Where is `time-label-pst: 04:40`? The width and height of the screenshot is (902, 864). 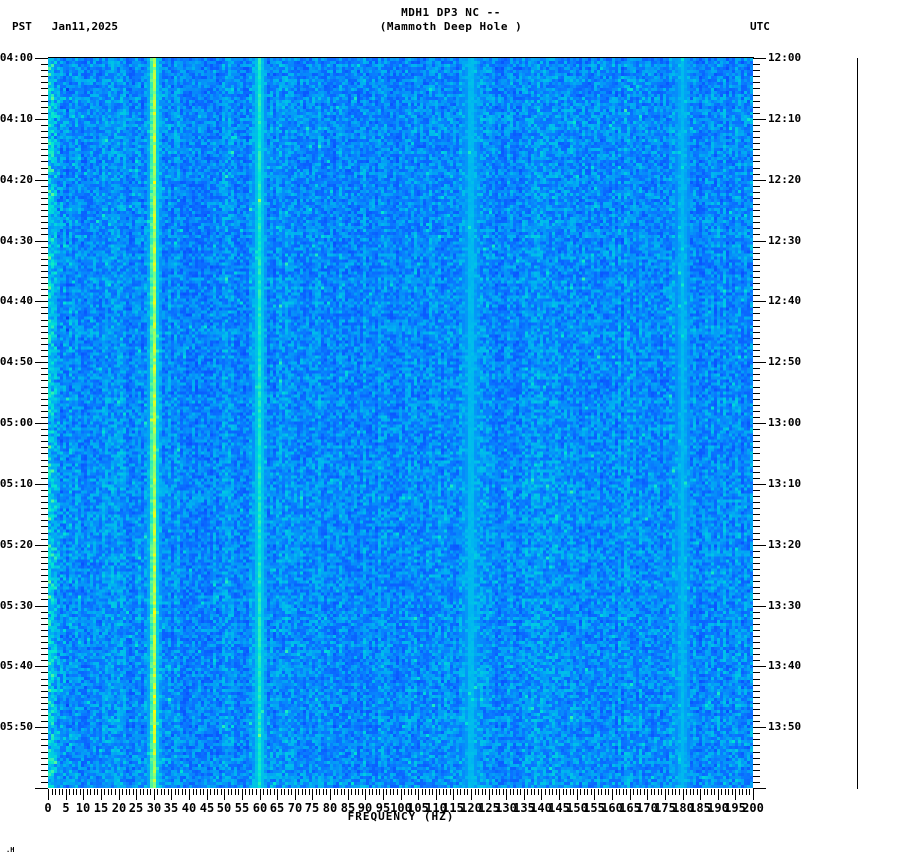 time-label-pst: 04:40 is located at coordinates (16, 300).